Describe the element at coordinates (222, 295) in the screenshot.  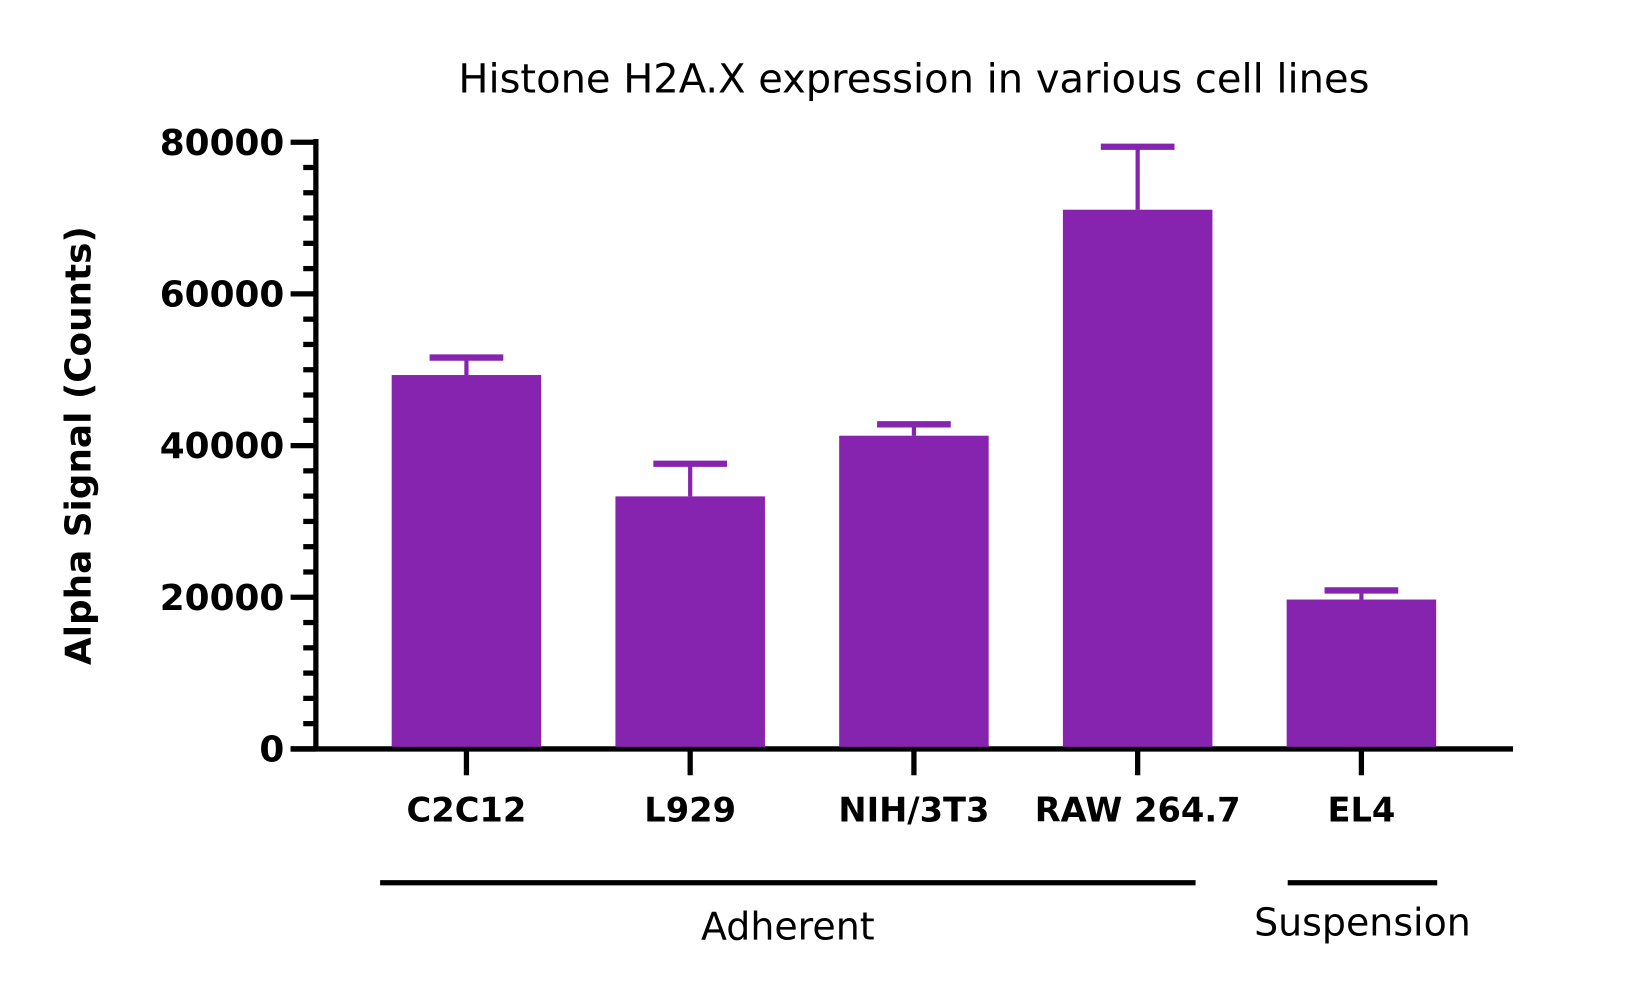
I see `y-tick-label: 60000` at that location.